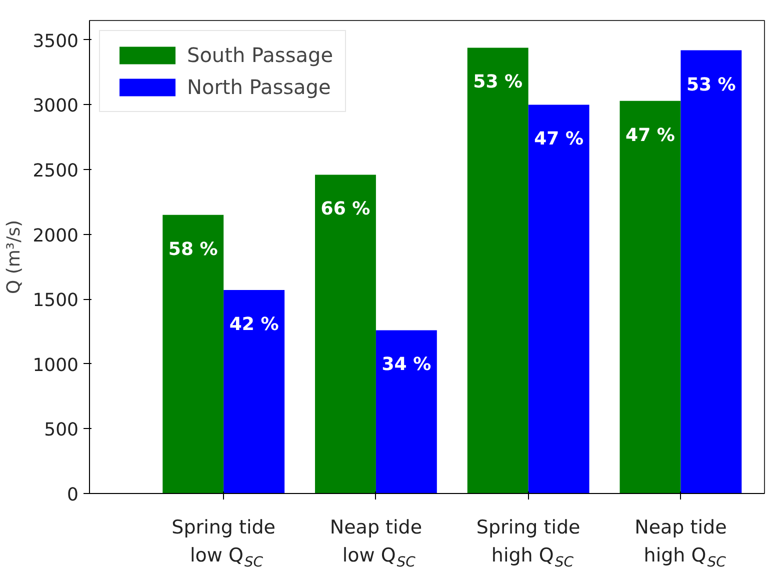 Image resolution: width=768 pixels, height=572 pixels. What do you see at coordinates (14, 257) in the screenshot?
I see `y-axis-title: Q (m³/s)` at bounding box center [14, 257].